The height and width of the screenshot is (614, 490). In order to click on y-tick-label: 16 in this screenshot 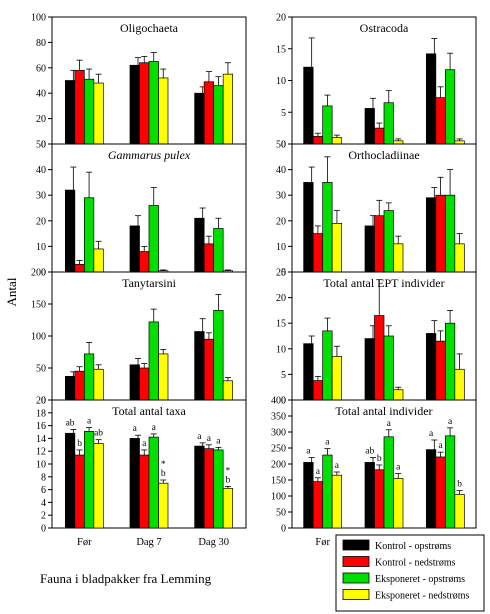, I will do `click(41, 426)`.